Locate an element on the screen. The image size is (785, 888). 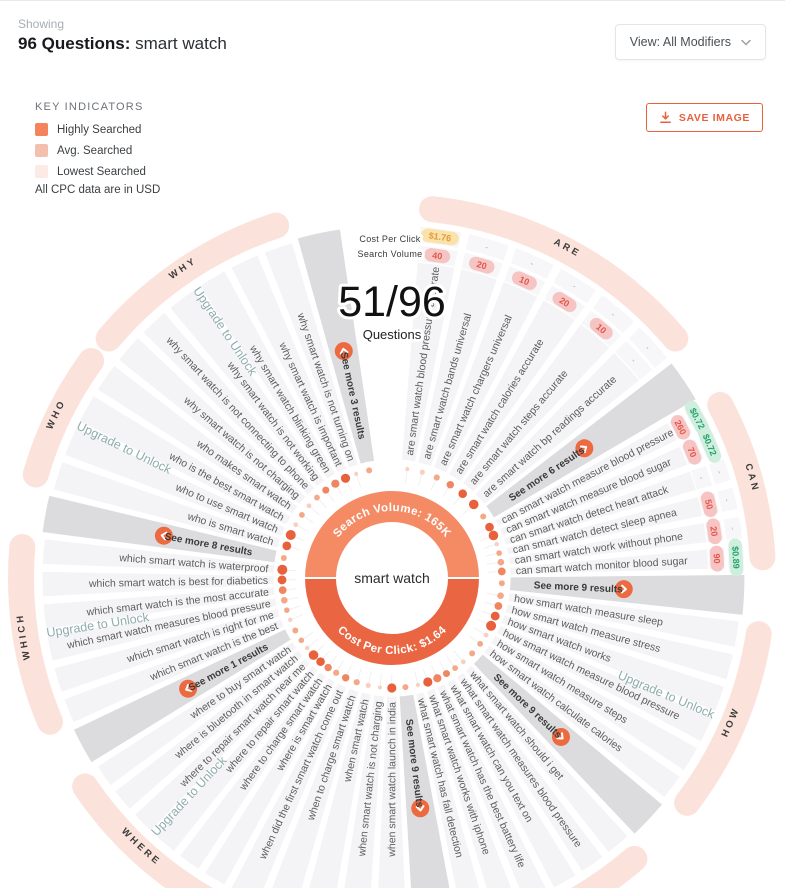
cpc-column-label: Cost Per Click is located at coordinates (389, 239).